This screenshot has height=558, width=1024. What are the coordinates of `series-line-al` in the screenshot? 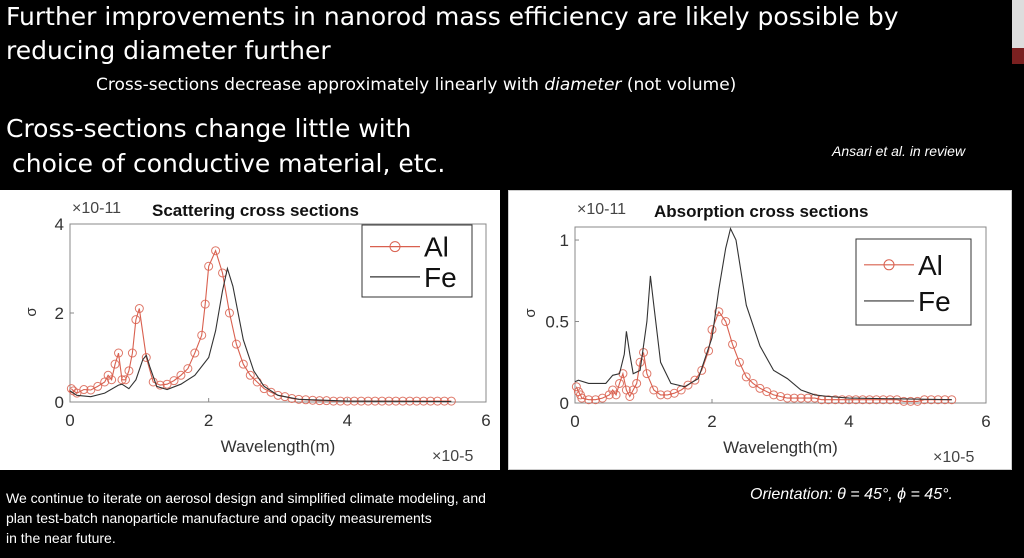 It's located at (763, 356).